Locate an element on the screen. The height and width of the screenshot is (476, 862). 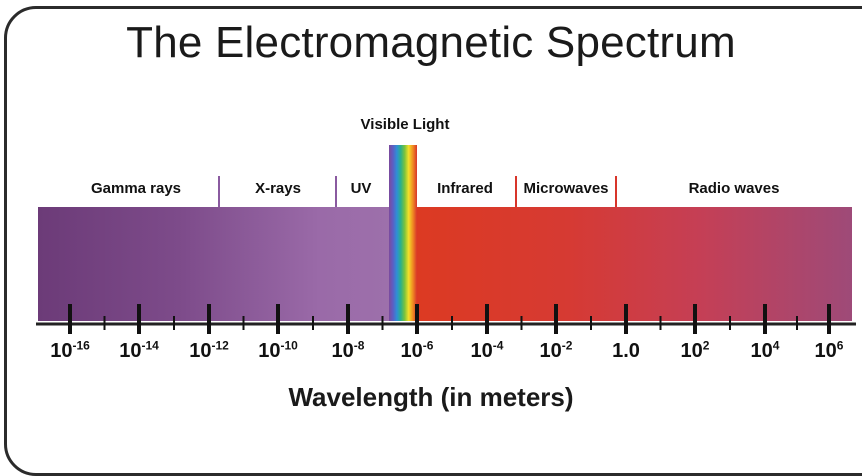
axis-title: Wavelength (in meters) is located at coordinates (431, 397).